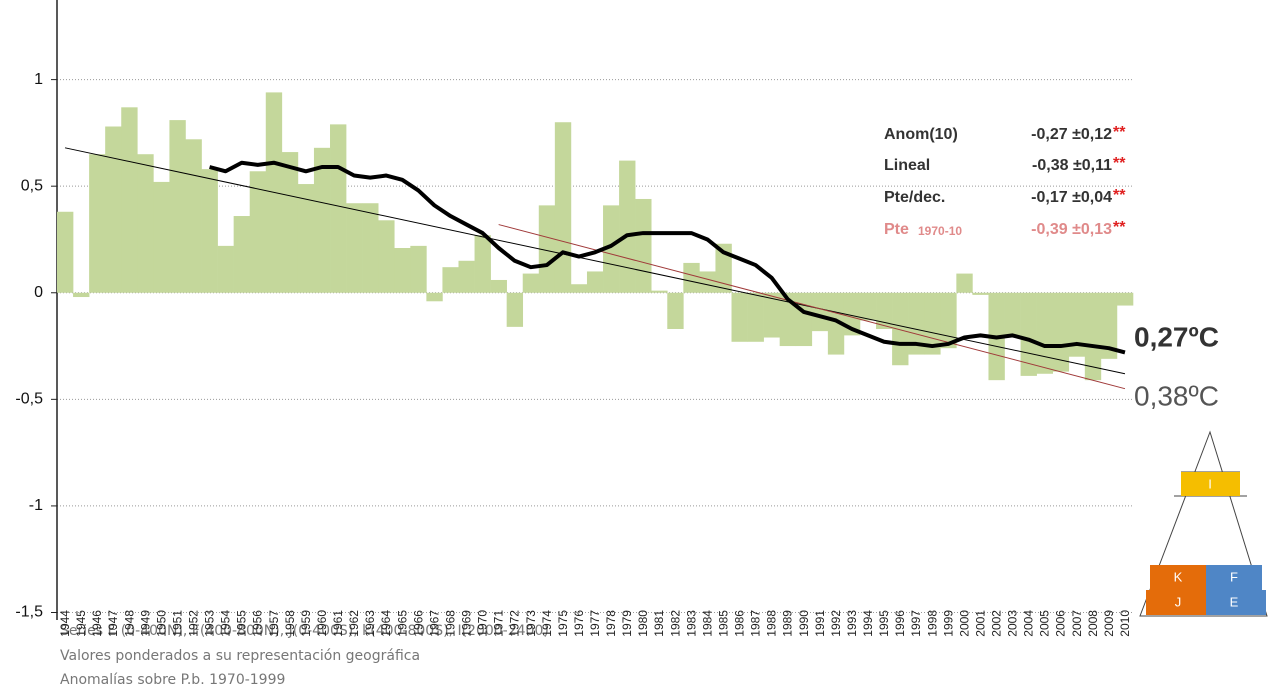  What do you see at coordinates (1109, 623) in the screenshot?
I see `x-tick-label: 2009` at bounding box center [1109, 623].